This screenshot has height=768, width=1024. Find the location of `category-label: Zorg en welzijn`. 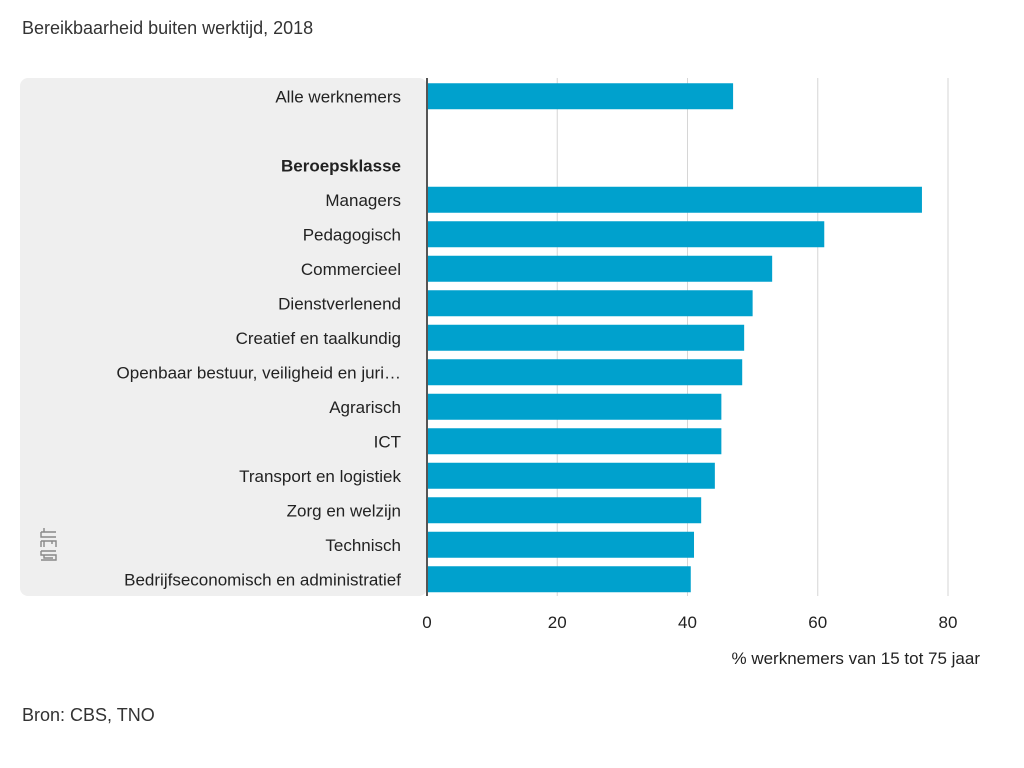

category-label: Zorg en welzijn is located at coordinates (344, 510).